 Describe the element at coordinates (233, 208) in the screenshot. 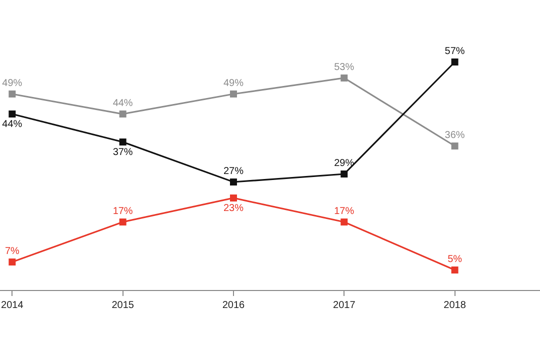

I see `data-label: 23%` at that location.